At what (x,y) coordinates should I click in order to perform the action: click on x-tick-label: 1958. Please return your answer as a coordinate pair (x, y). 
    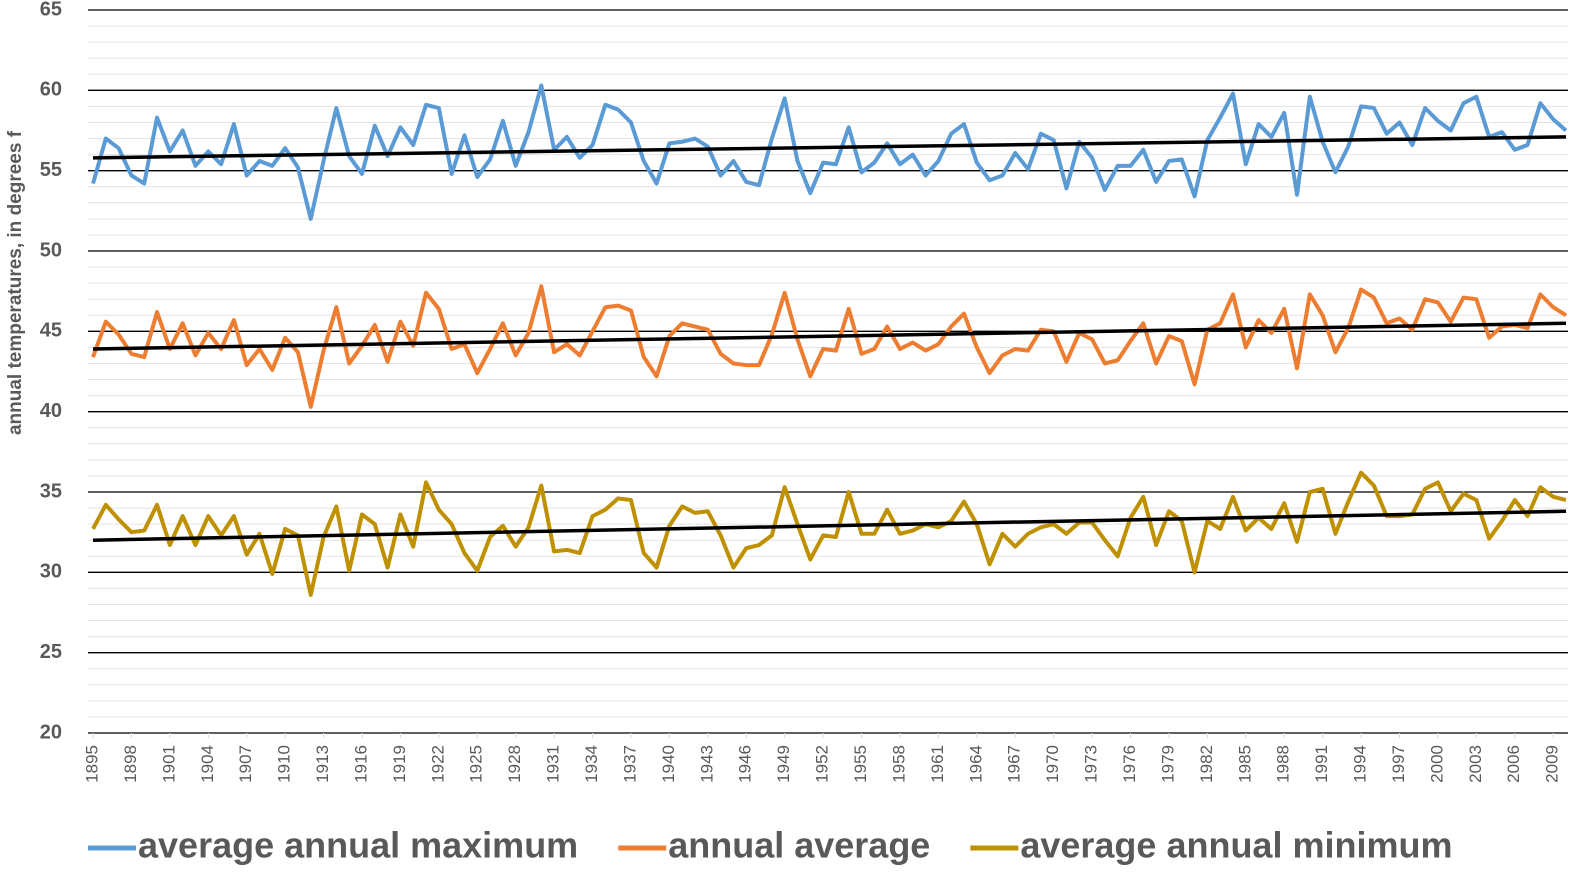
    Looking at the image, I should click on (898, 764).